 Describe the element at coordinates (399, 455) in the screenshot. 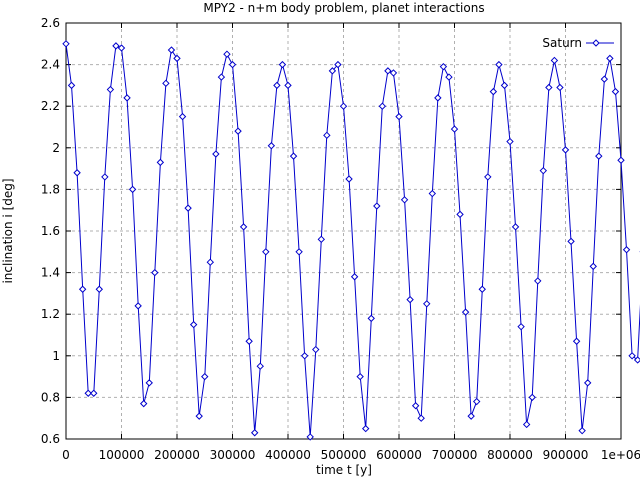

I see `x-tick-label: 600000` at that location.